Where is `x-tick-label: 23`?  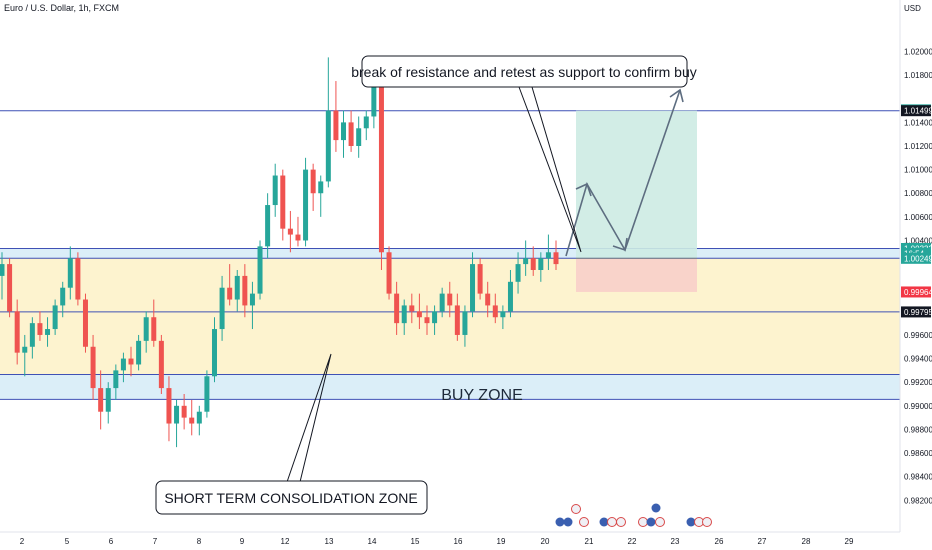 x-tick-label: 23 is located at coordinates (675, 541).